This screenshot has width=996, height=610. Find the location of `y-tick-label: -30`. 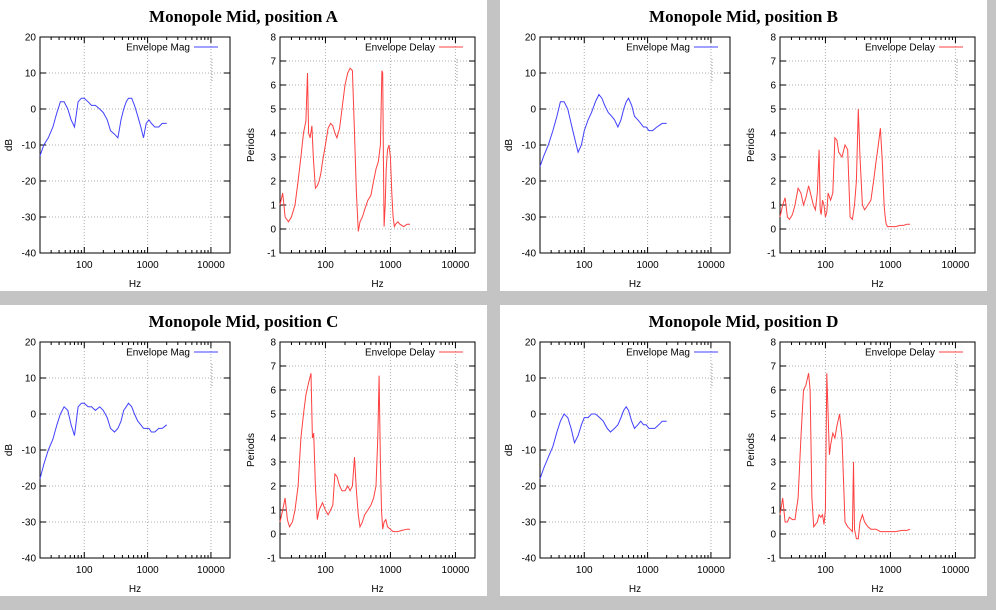

y-tick-label: -30 is located at coordinates (29, 523).